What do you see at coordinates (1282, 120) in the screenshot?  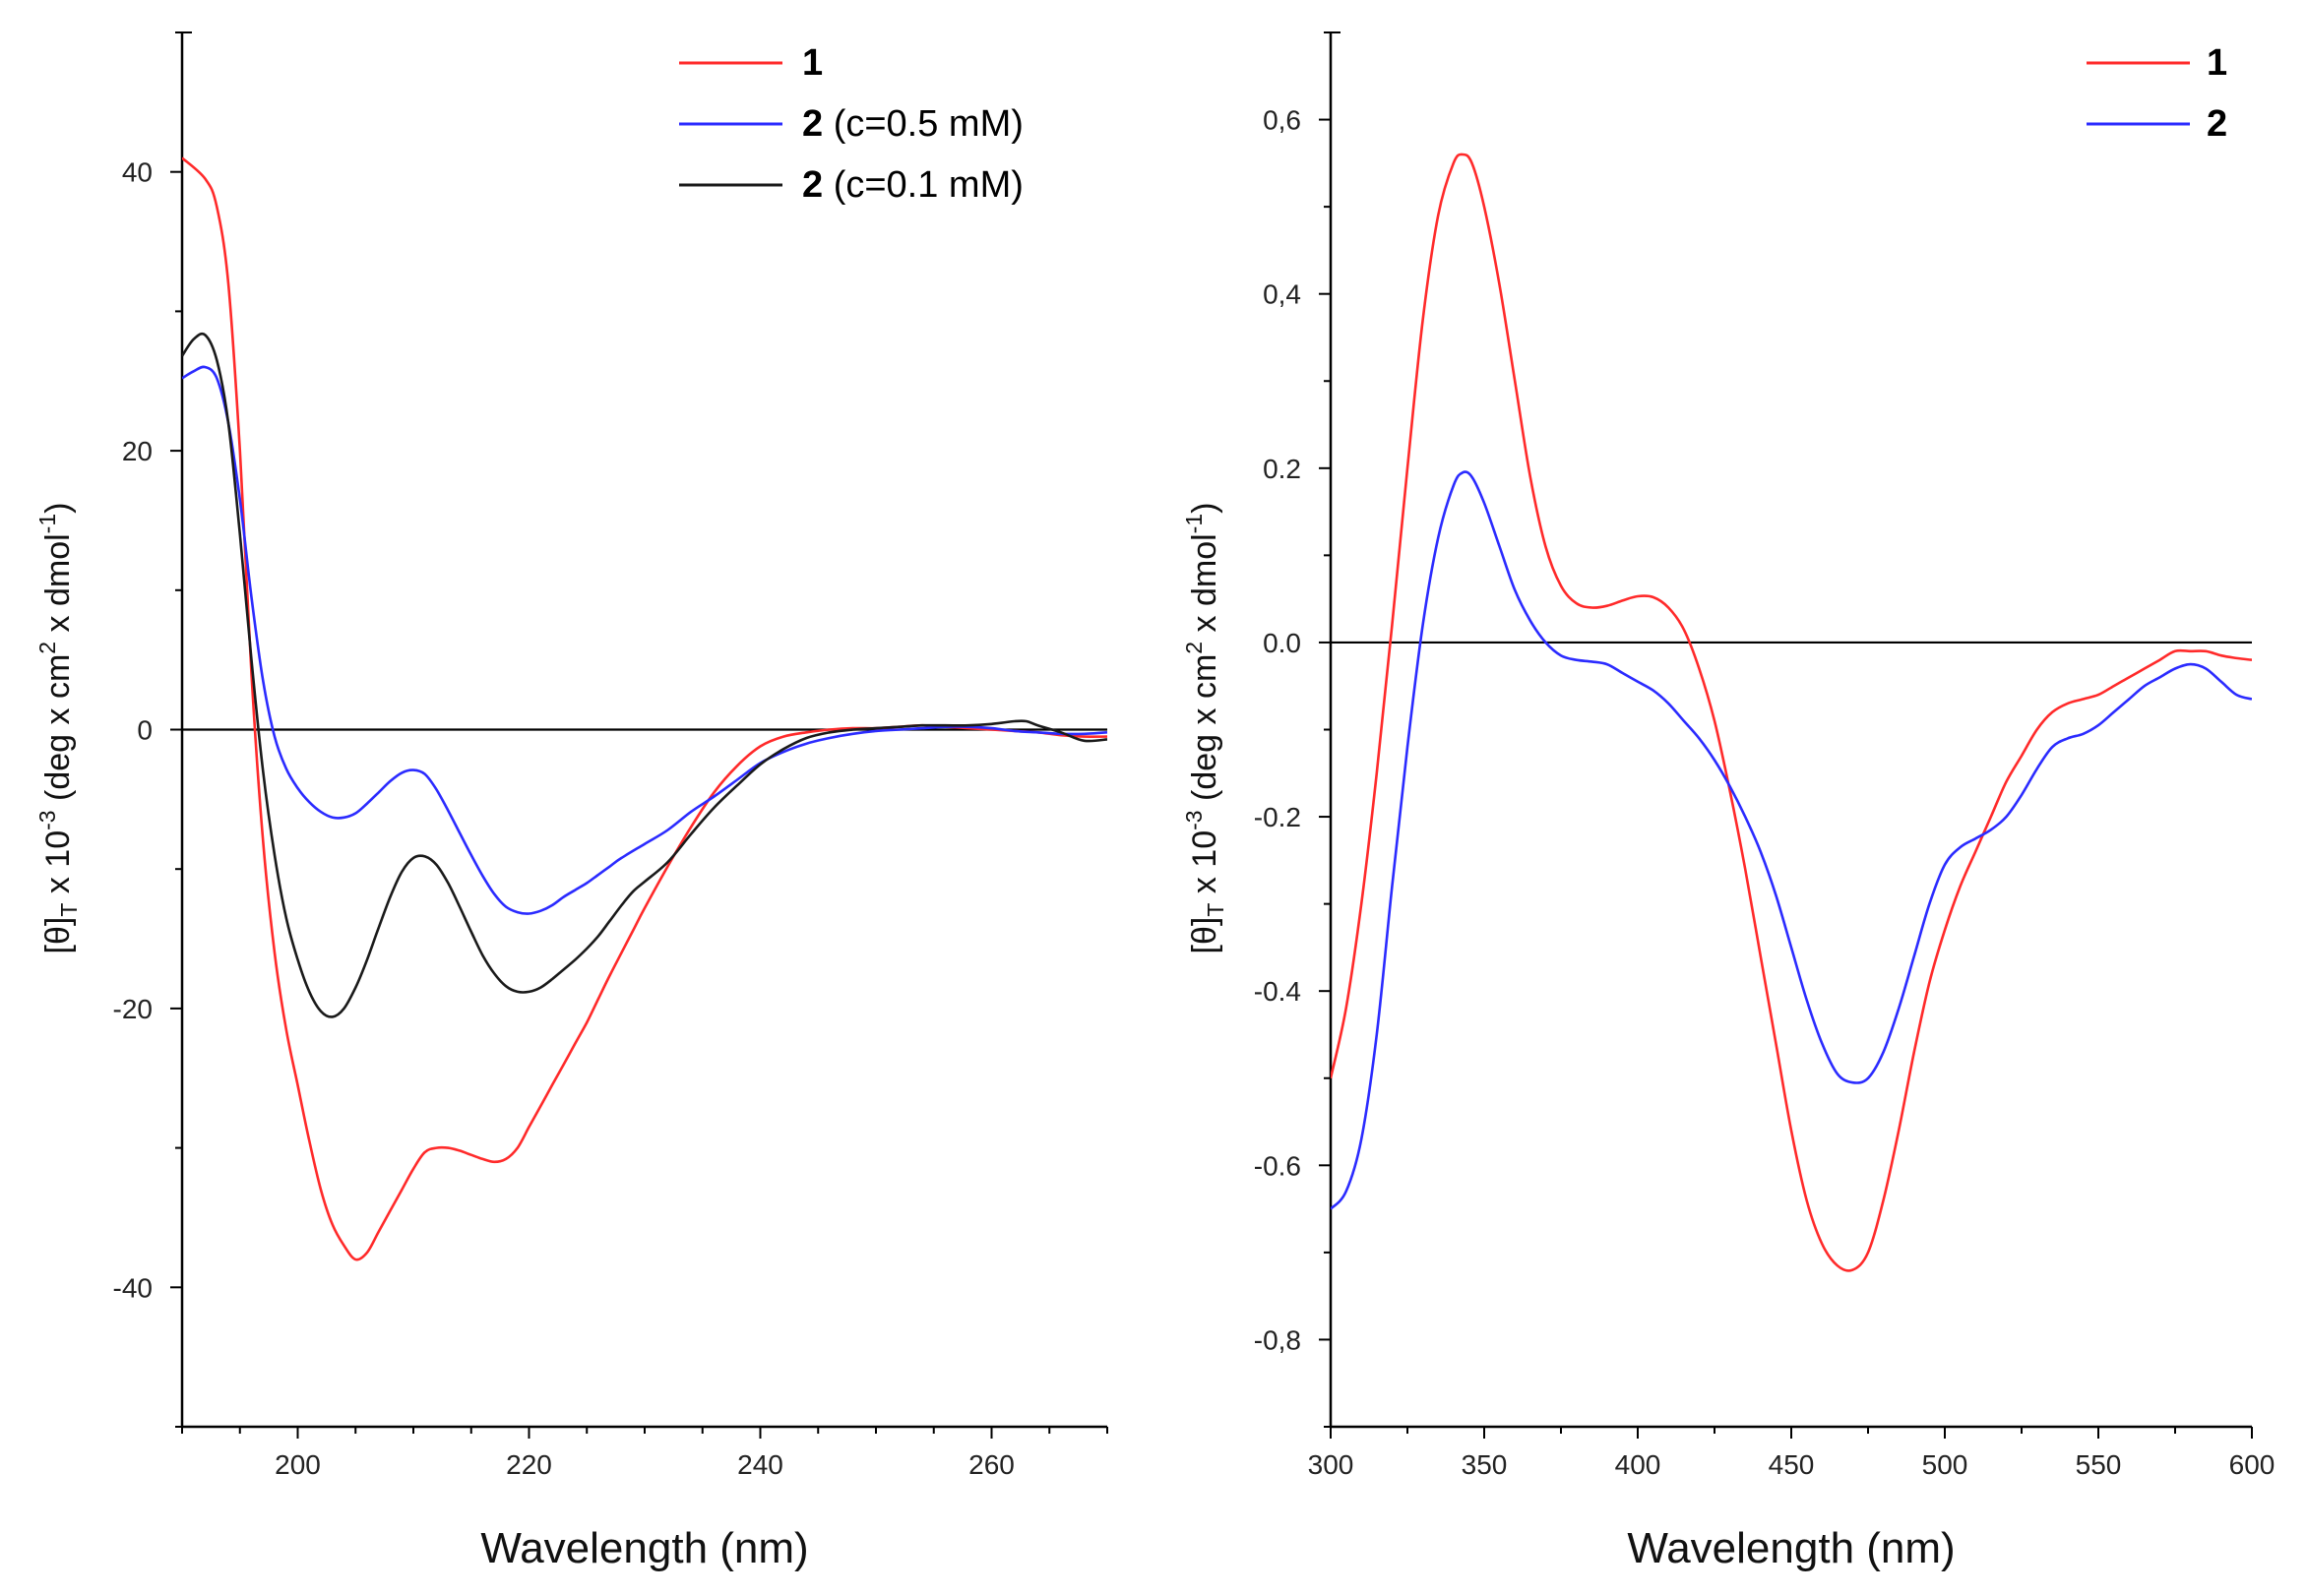 I see `y-tick-label: 0,6` at bounding box center [1282, 120].